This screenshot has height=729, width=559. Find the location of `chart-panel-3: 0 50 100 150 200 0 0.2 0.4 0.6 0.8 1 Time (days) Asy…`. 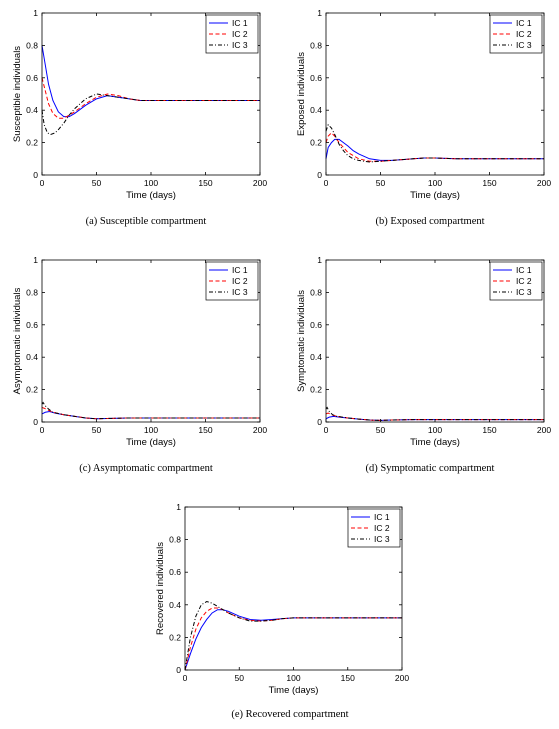

chart-panel-3: 0 50 100 150 200 0 0.2 0.4 0.6 0.8 1 Time (days) Asy… is located at coordinates (139, 364).